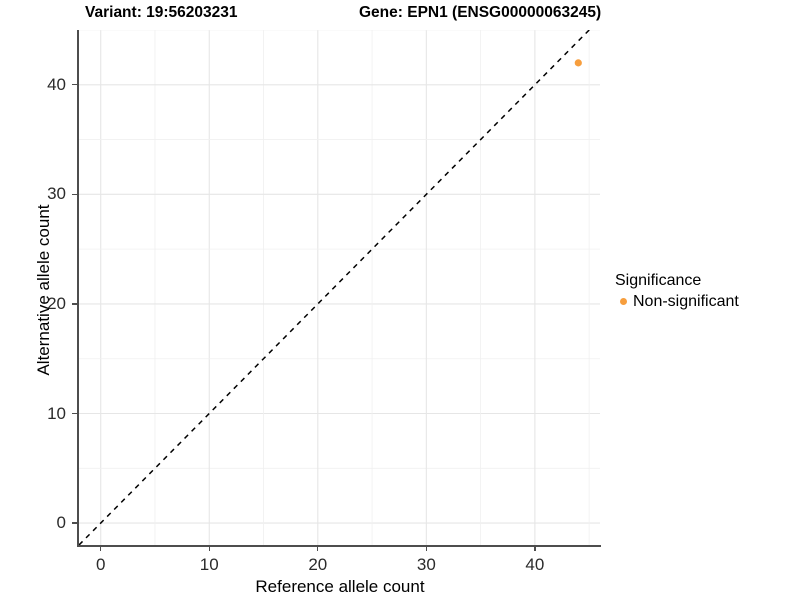 The height and width of the screenshot is (600, 800). What do you see at coordinates (78, 288) in the screenshot?
I see `y-axis-line` at bounding box center [78, 288].